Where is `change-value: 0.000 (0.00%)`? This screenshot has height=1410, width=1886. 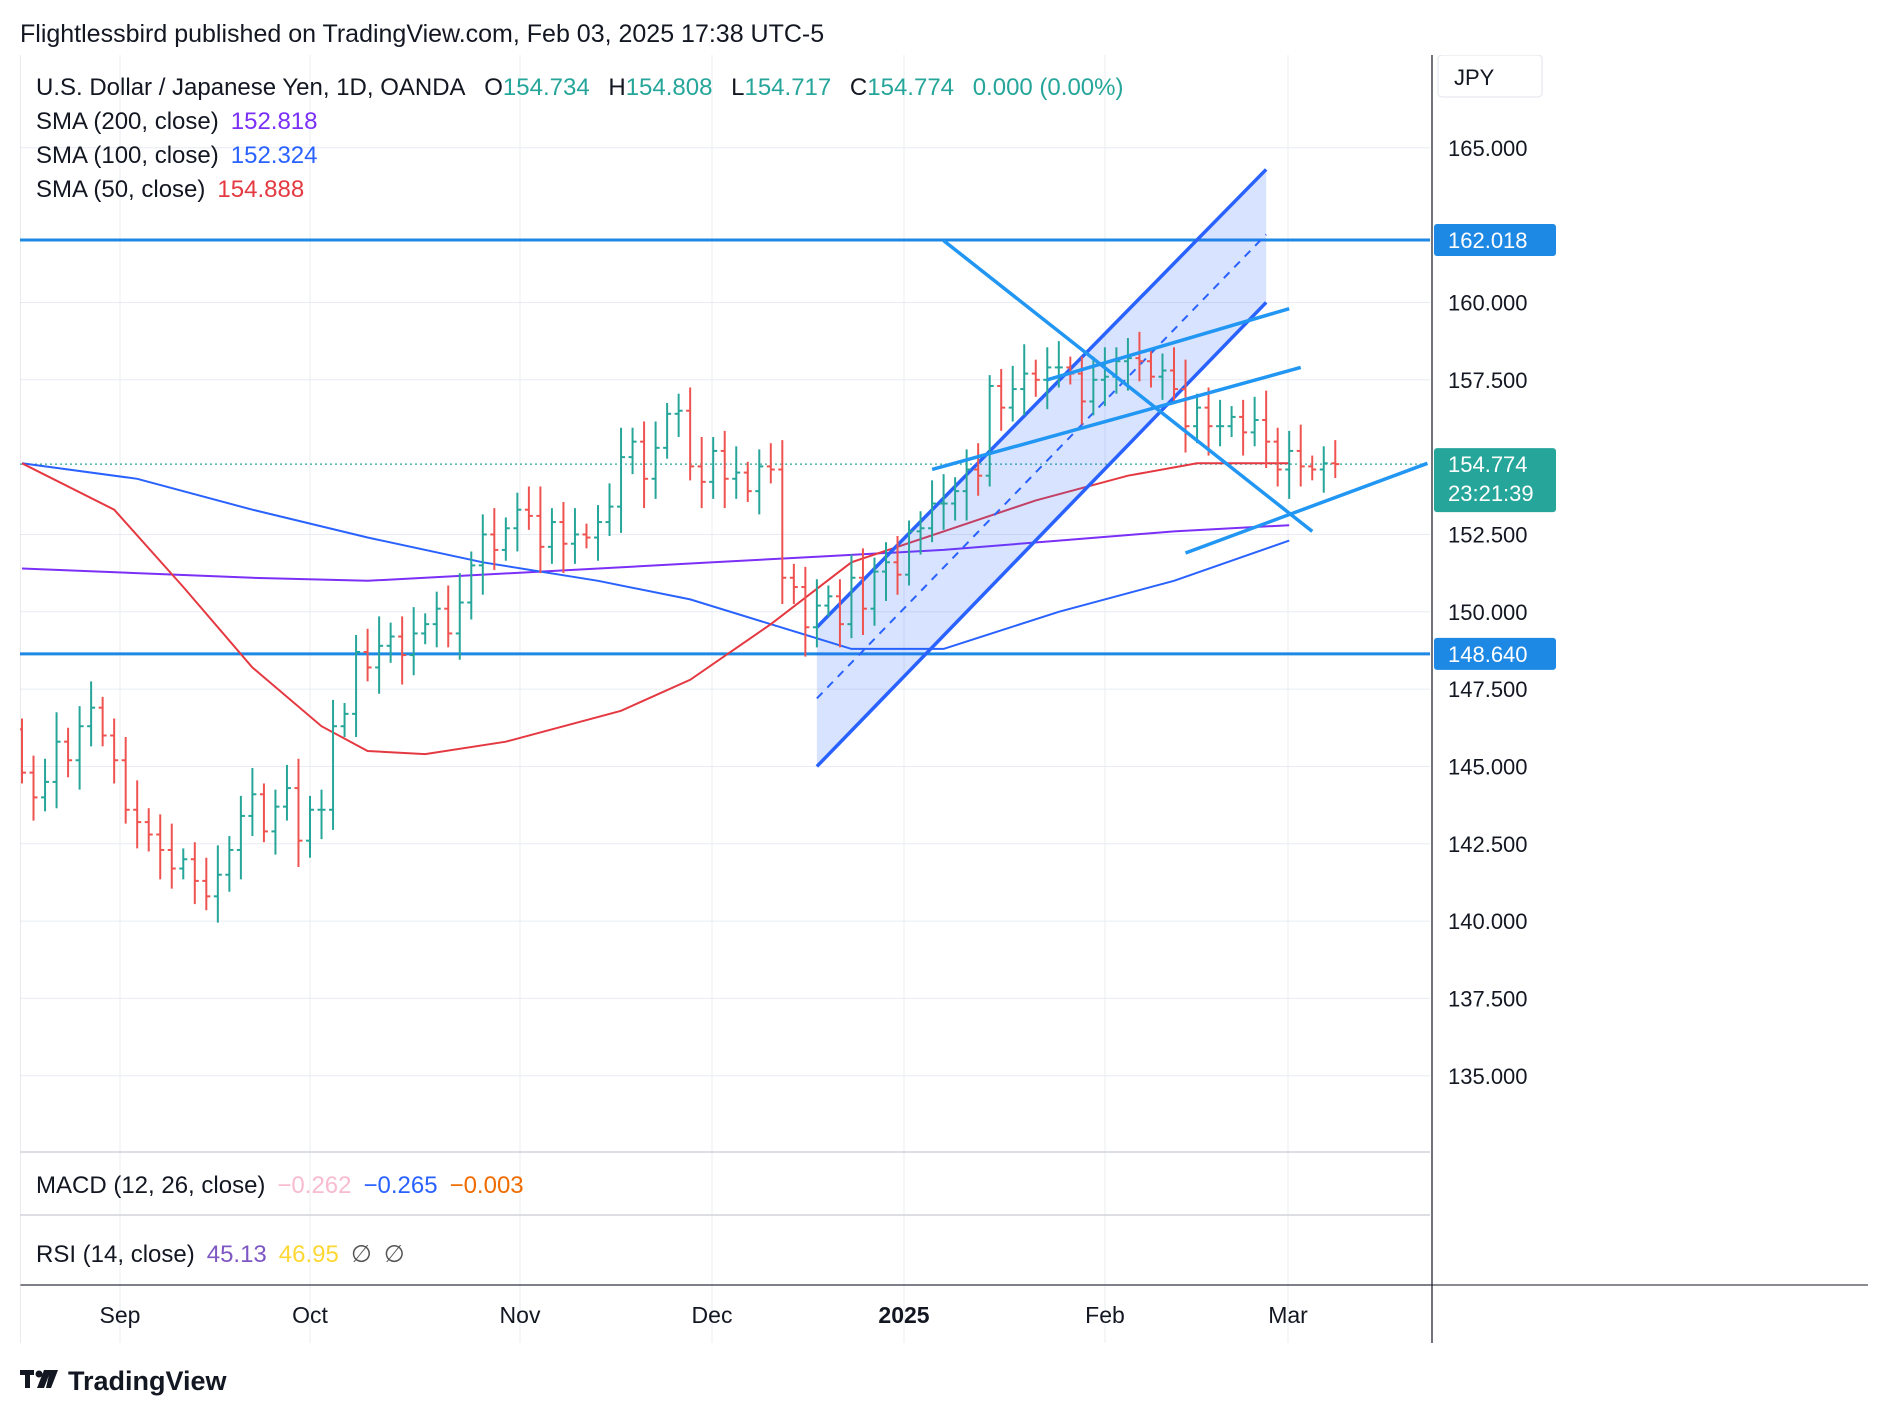
change-value: 0.000 (0.00%) is located at coordinates (1048, 87).